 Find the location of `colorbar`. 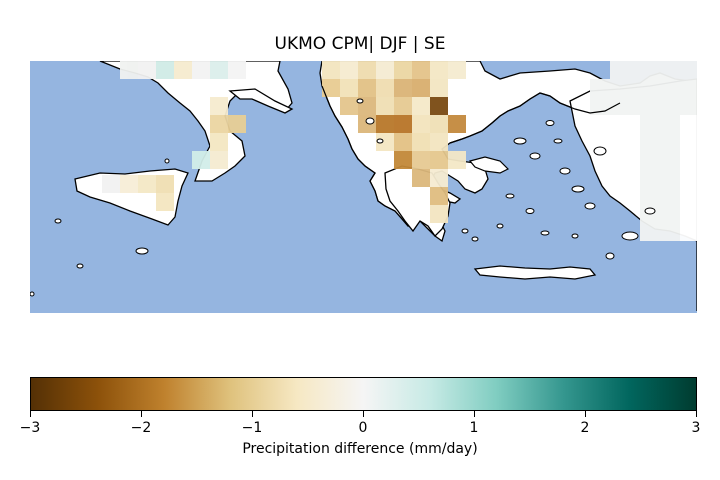

colorbar is located at coordinates (363, 394).